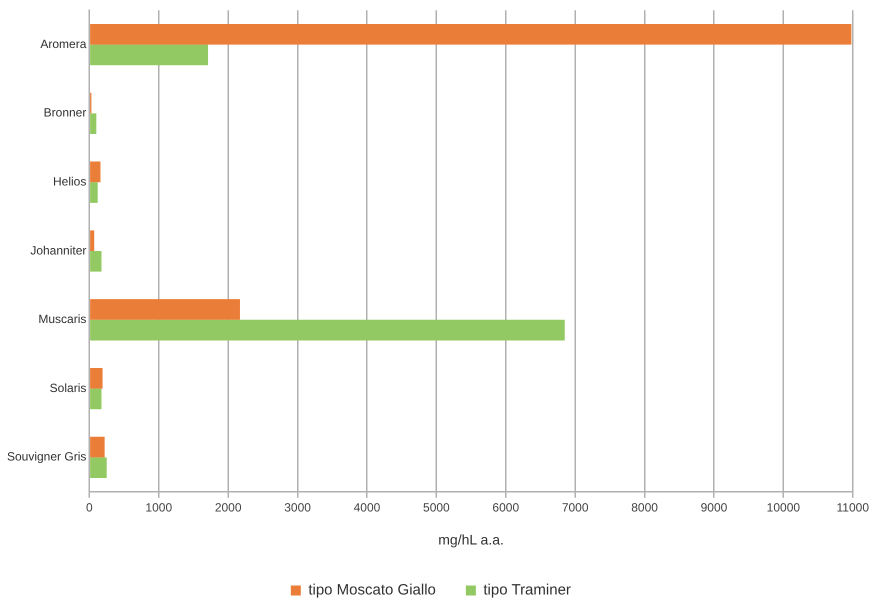  What do you see at coordinates (69, 181) in the screenshot?
I see `y-tick-label: Helios` at bounding box center [69, 181].